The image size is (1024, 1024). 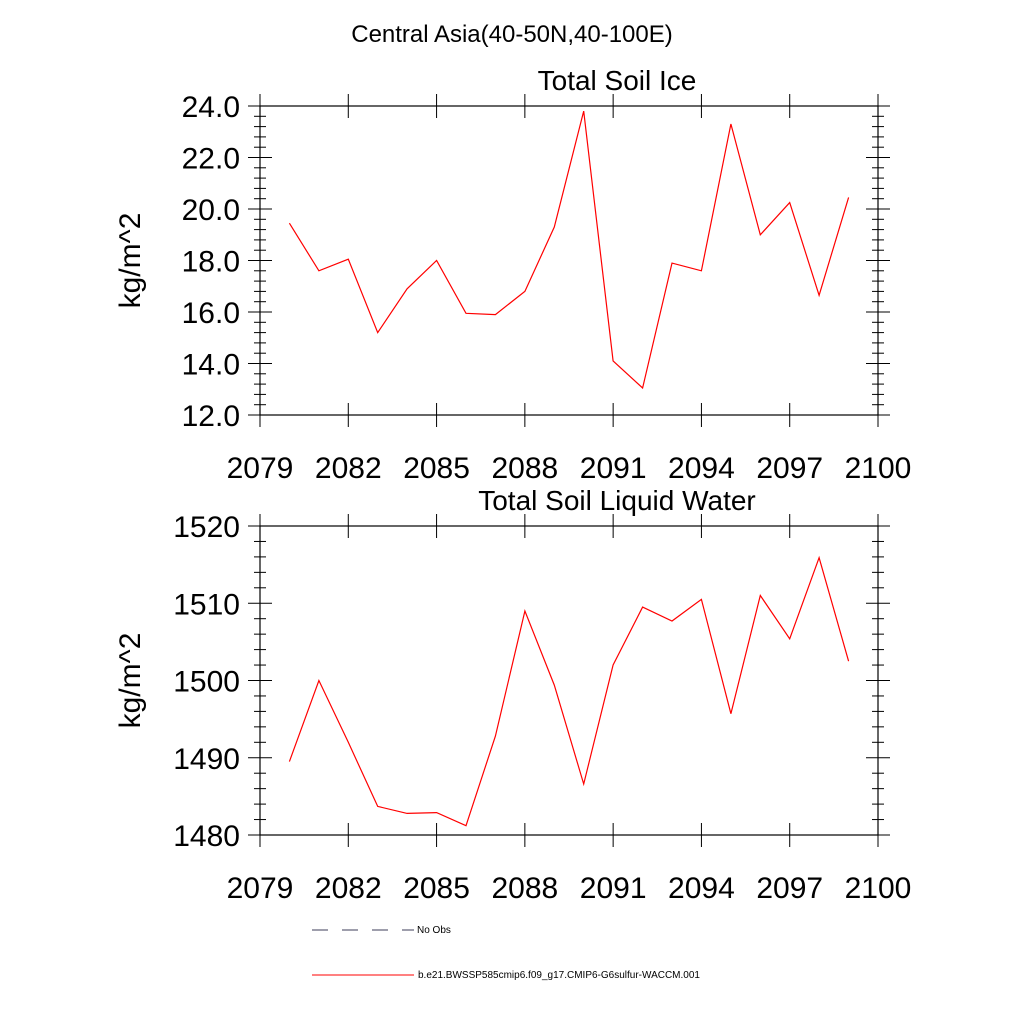 What do you see at coordinates (206, 527) in the screenshot?
I see `y-tick-label: 1520` at bounding box center [206, 527].